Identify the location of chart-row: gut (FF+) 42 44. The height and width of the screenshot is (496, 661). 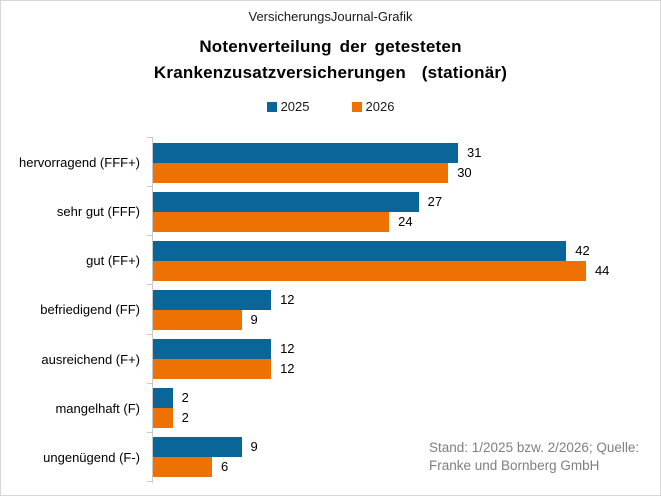
(330, 260).